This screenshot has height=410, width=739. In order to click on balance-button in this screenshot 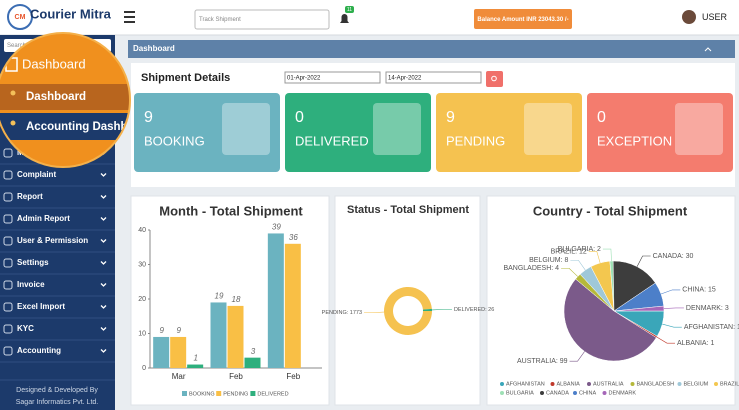, I will do `click(523, 19)`.